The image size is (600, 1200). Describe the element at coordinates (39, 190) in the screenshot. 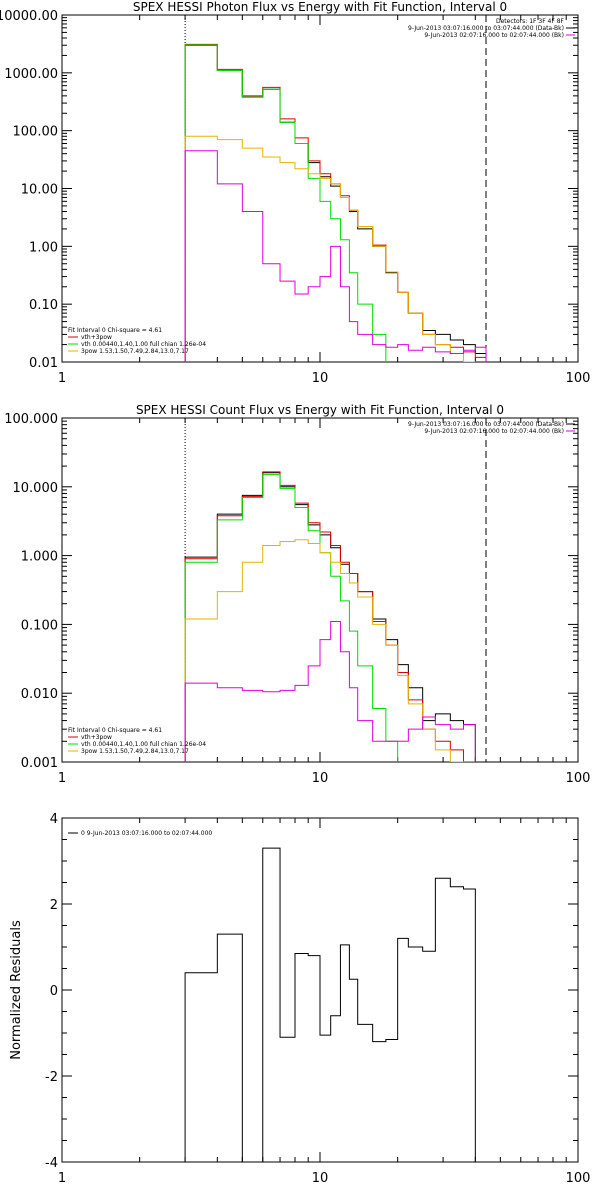

I see `y-tick-label: 10.00` at that location.